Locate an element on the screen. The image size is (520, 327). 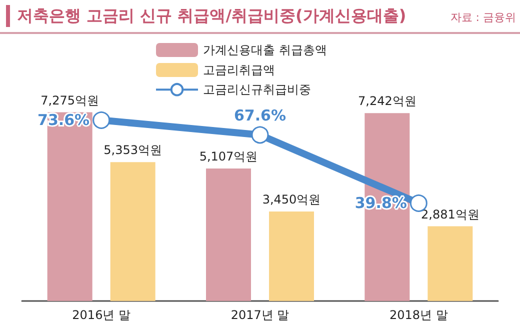
text: 자료 : 금융위 is located at coordinates (483, 17).